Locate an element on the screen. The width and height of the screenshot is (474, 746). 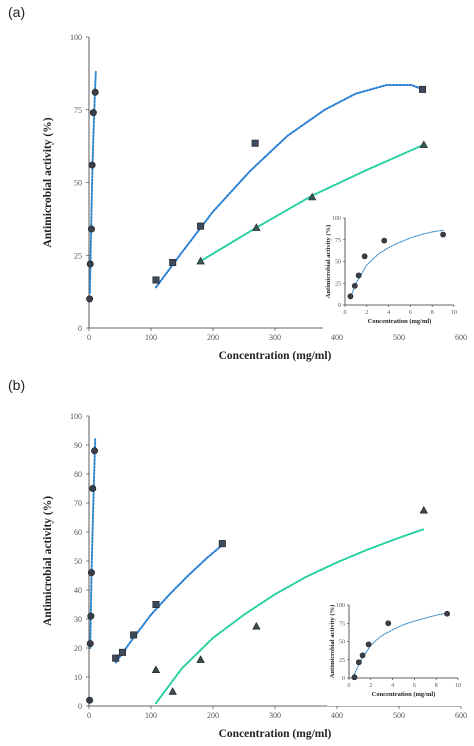
y-tick-label: 80 is located at coordinates (78, 474).